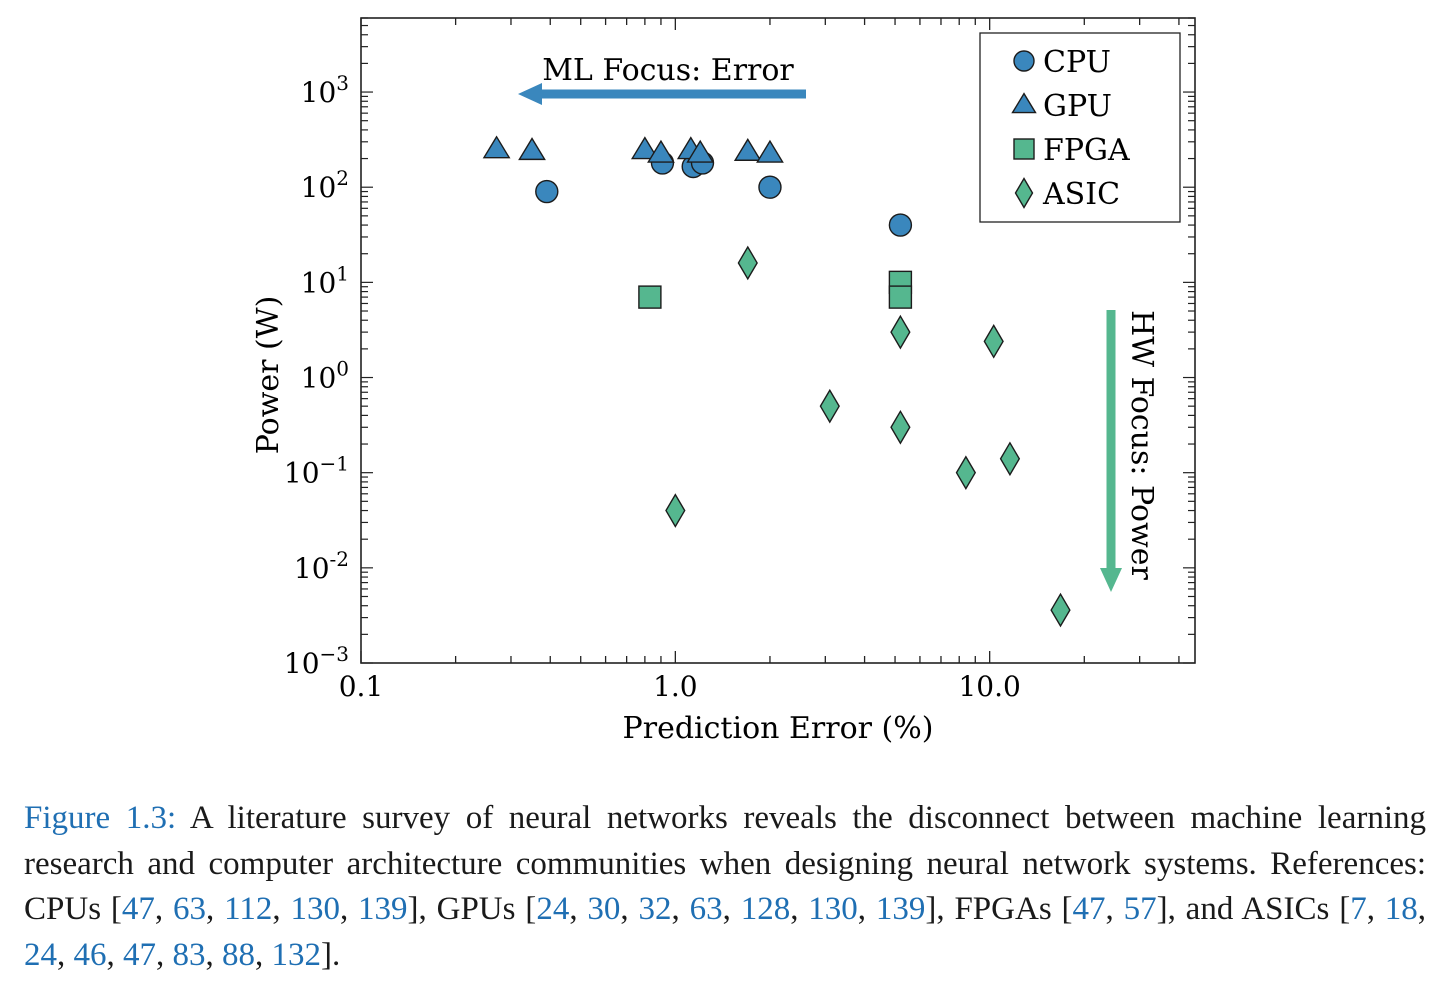  What do you see at coordinates (1081, 194) in the screenshot?
I see `legend-label-asic: ASIC` at bounding box center [1081, 194].